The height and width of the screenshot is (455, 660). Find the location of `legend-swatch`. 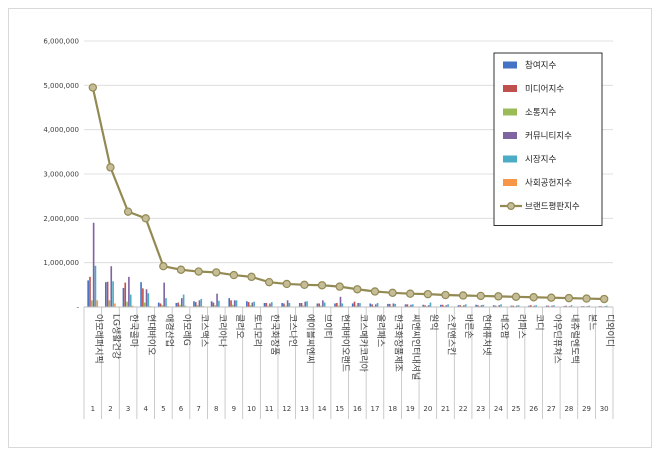

legend-swatch is located at coordinates (510, 65).